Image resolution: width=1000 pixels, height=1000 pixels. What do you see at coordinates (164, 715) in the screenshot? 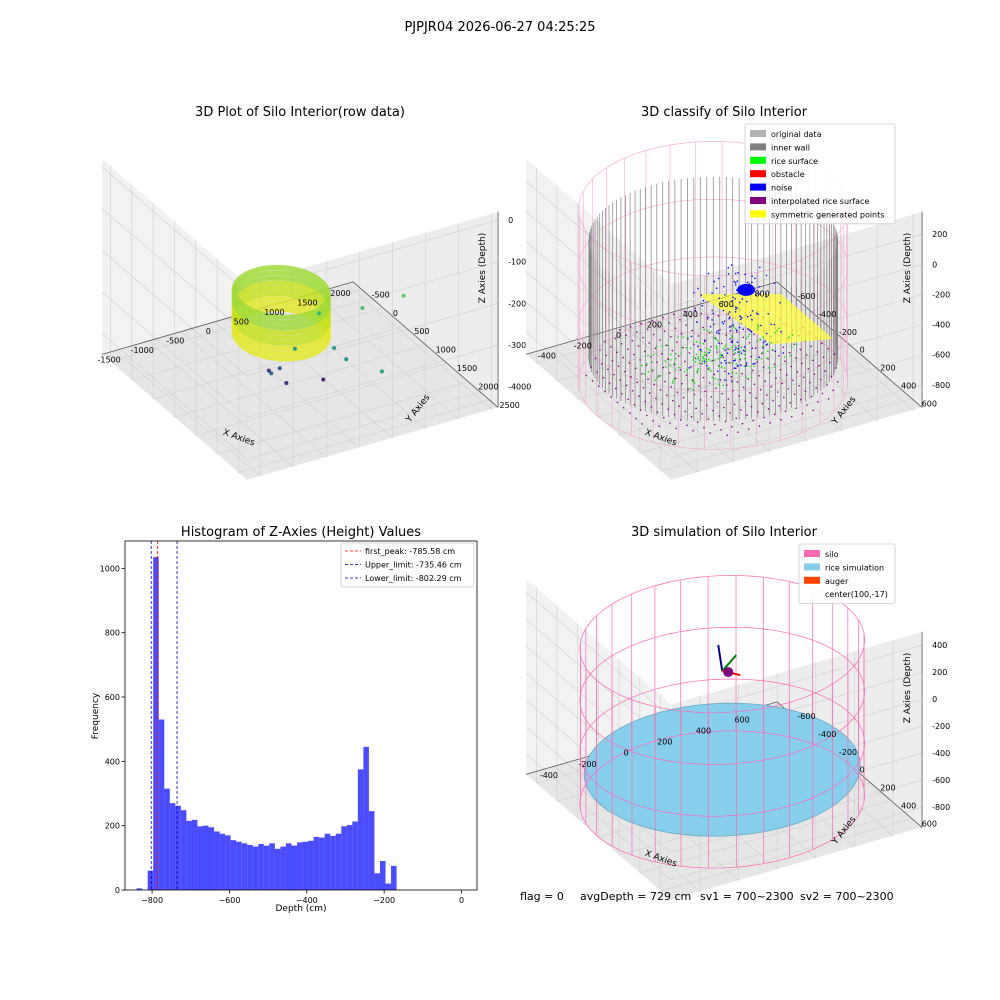
I see `histogram-vlines` at bounding box center [164, 715].